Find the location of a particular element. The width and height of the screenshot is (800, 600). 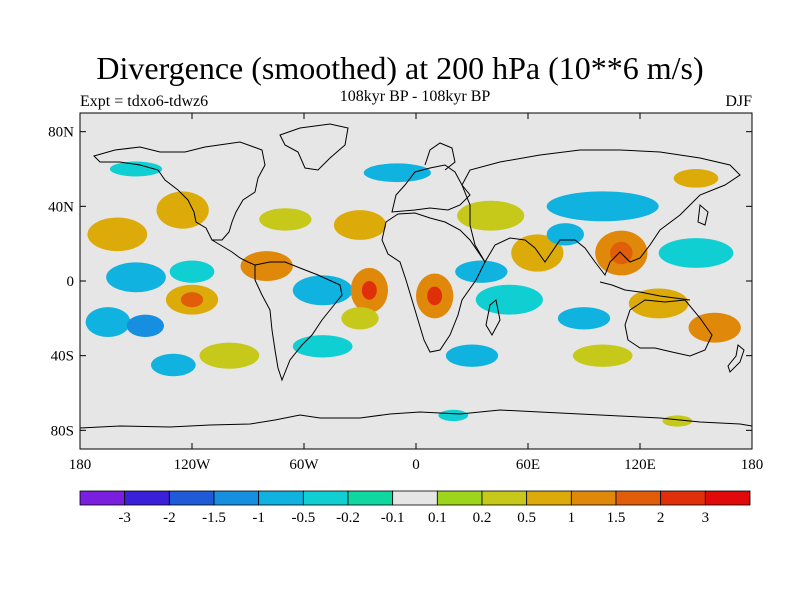

colorbar: -3 -2 -1.5 -1 -0.5 -0.2 -0.1 0.1 0.2 0.5 1 1.5 2 3 is located at coordinates (415, 508).